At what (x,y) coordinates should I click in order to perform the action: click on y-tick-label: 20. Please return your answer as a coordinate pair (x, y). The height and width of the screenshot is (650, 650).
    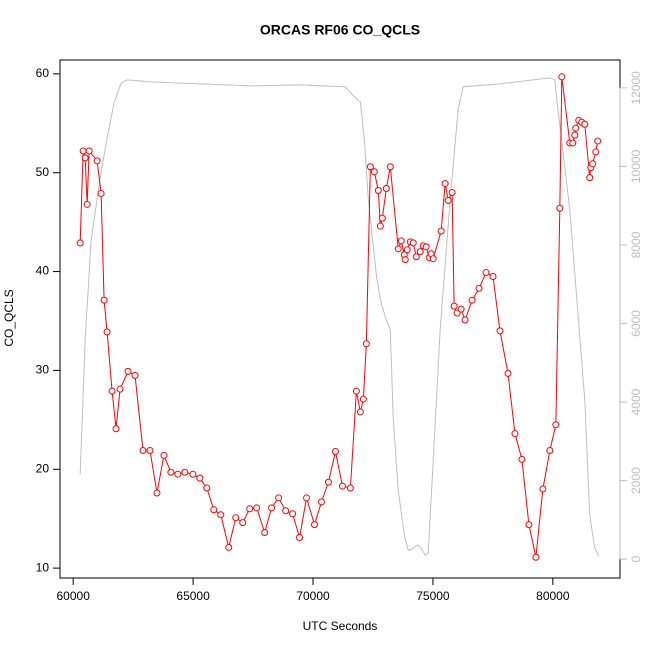
    Looking at the image, I should click on (43, 468).